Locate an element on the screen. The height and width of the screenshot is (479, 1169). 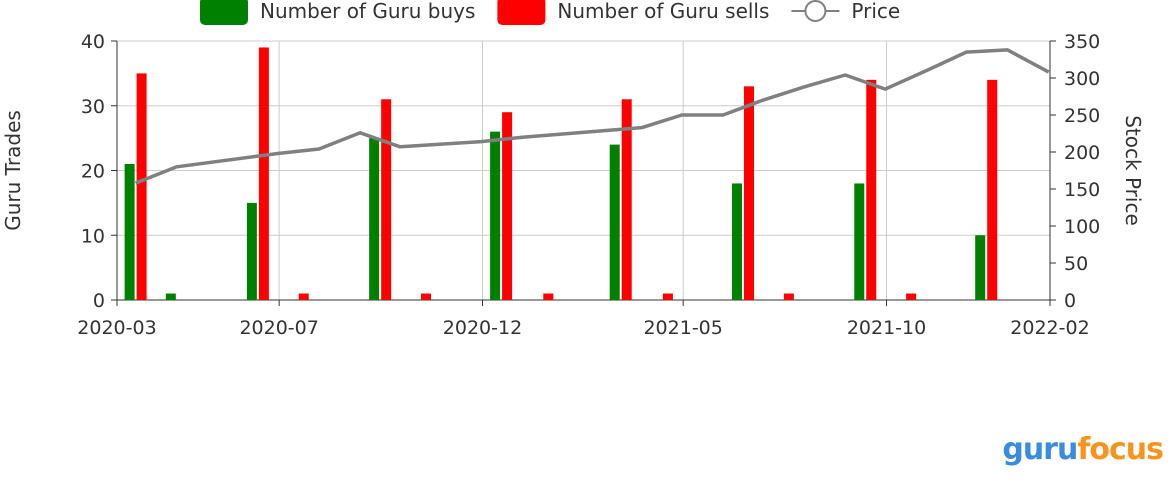
x-tick-label: 2020-12 is located at coordinates (482, 328).